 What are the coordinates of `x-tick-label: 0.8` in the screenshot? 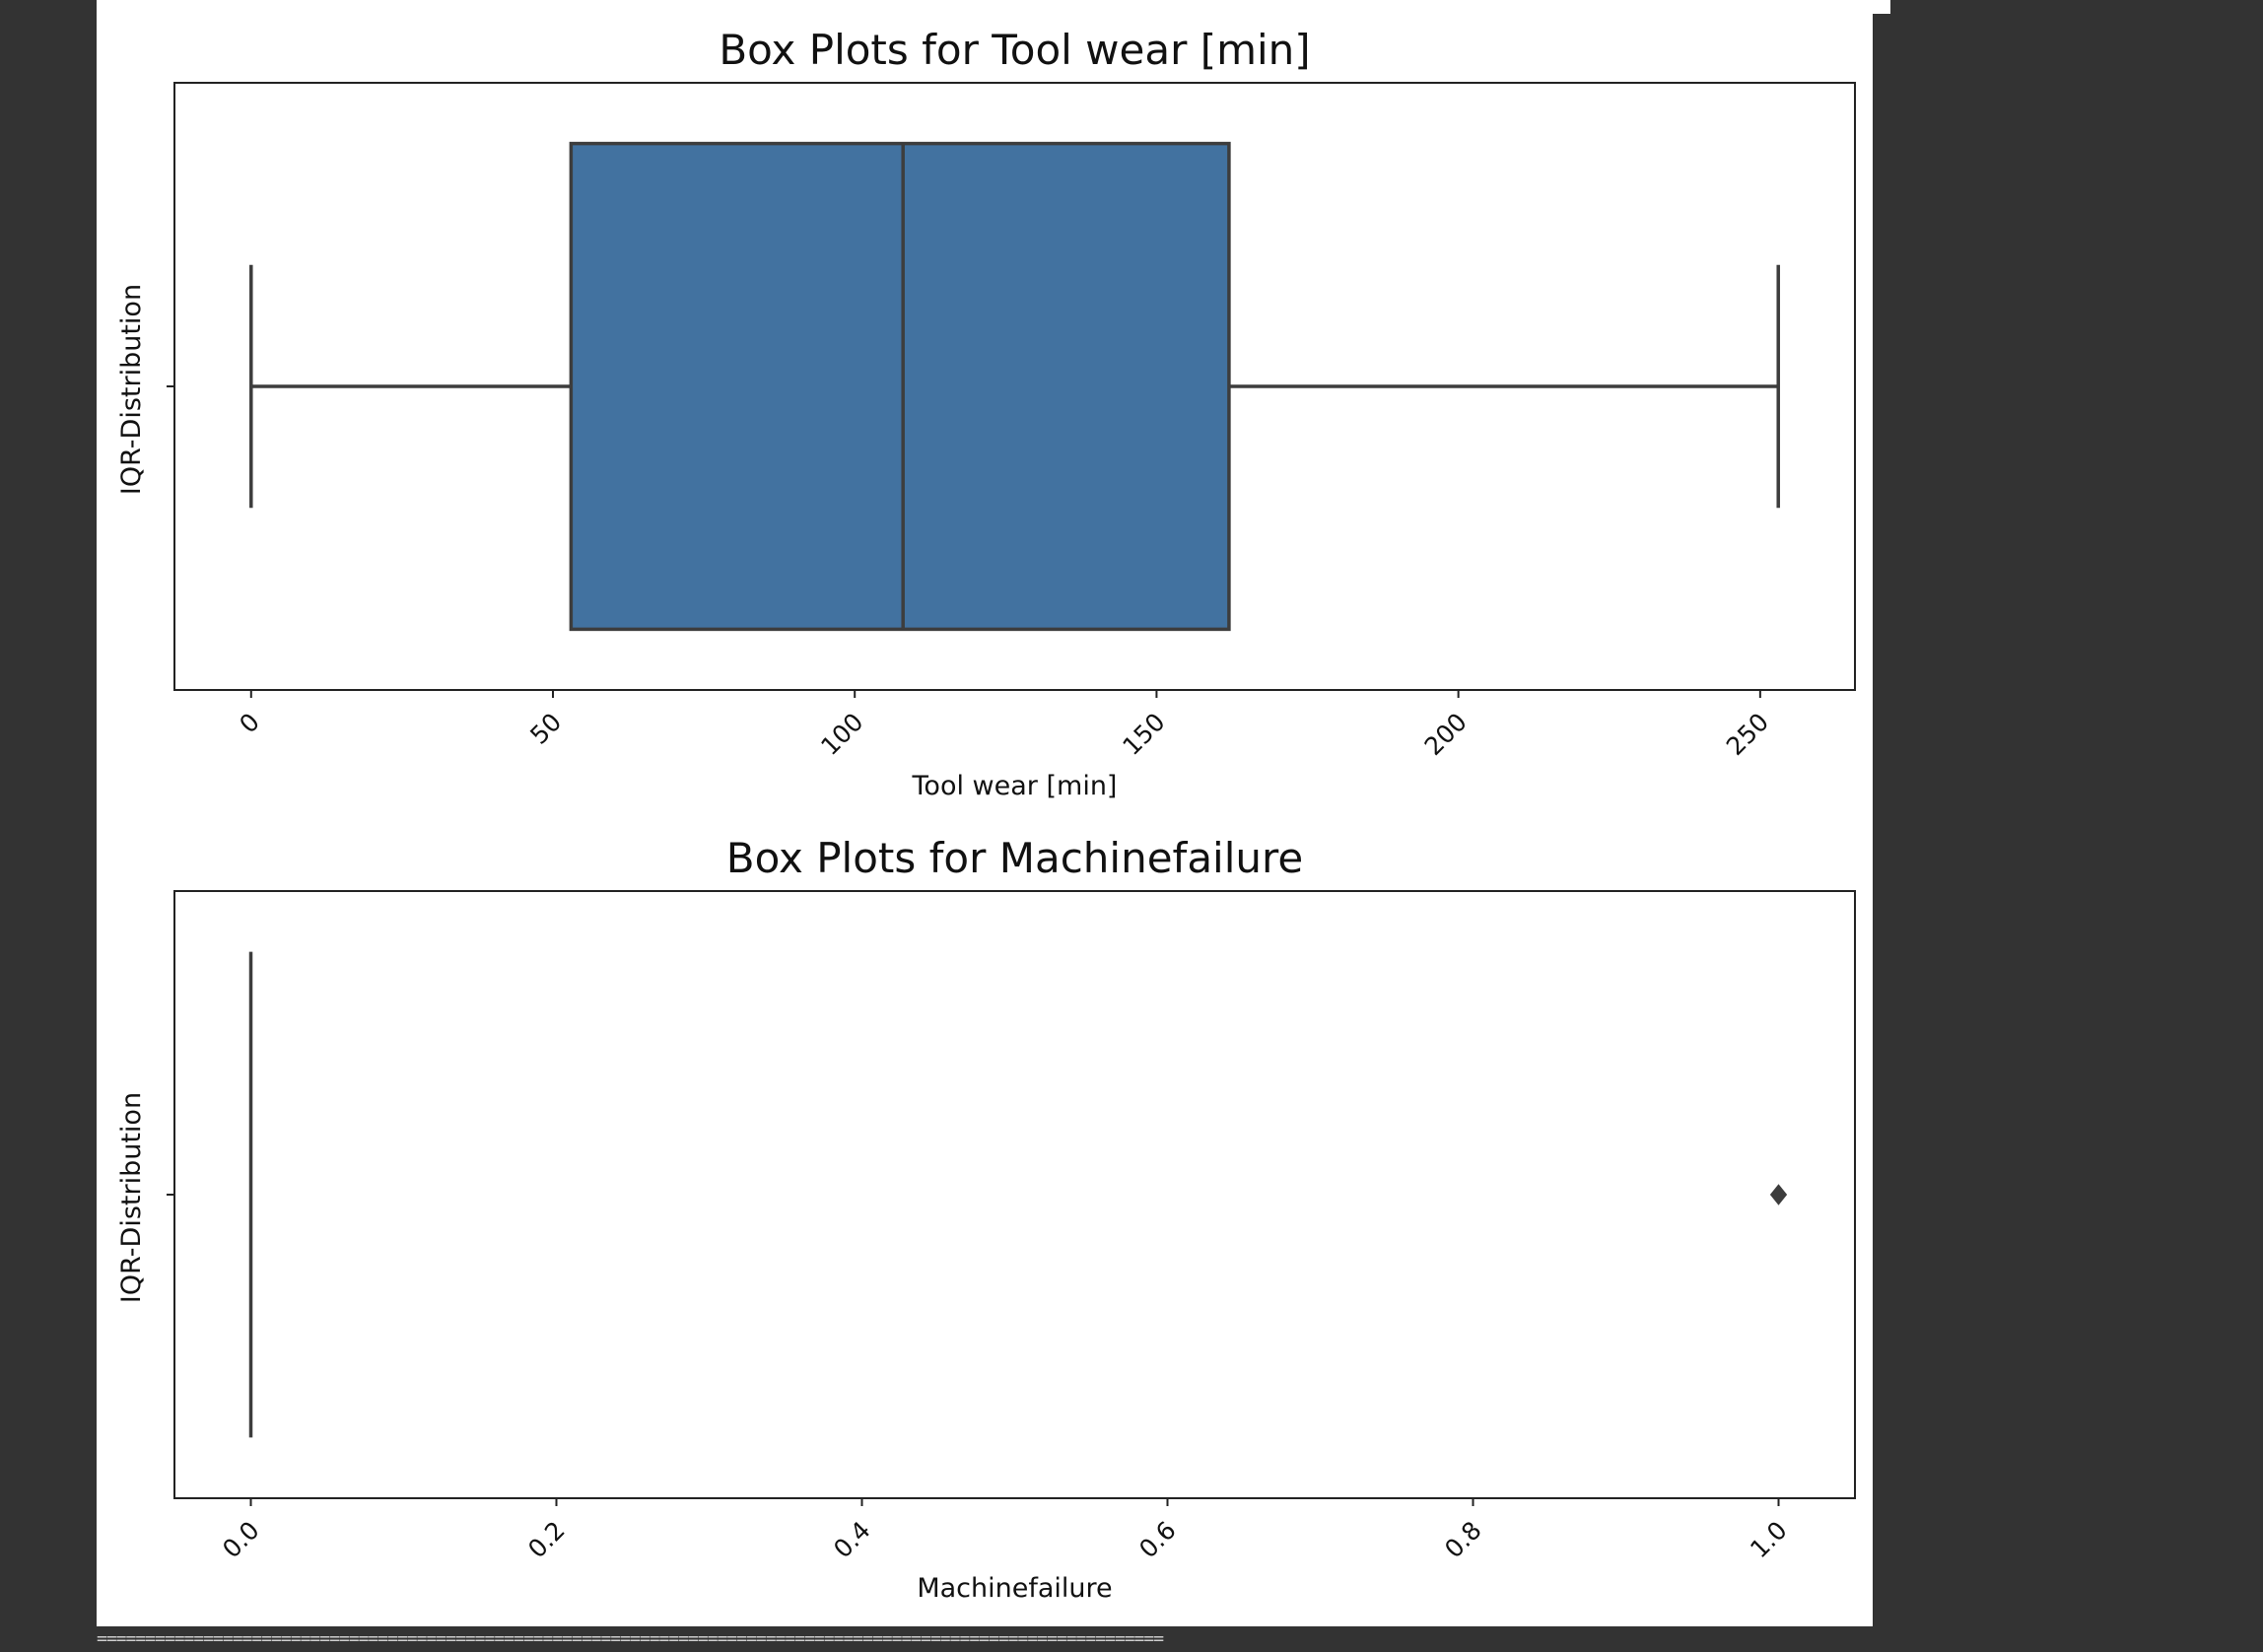 It's located at (1463, 1540).